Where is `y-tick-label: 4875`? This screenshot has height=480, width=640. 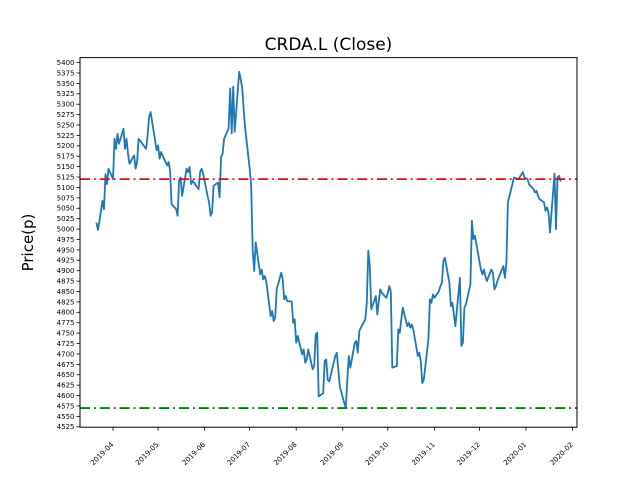 y-tick-label: 4875 is located at coordinates (66, 282).